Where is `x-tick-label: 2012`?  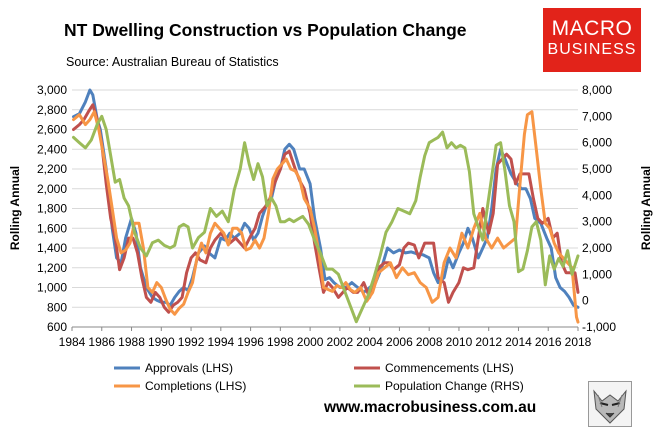
x-tick-label: 2012 is located at coordinates (488, 342).